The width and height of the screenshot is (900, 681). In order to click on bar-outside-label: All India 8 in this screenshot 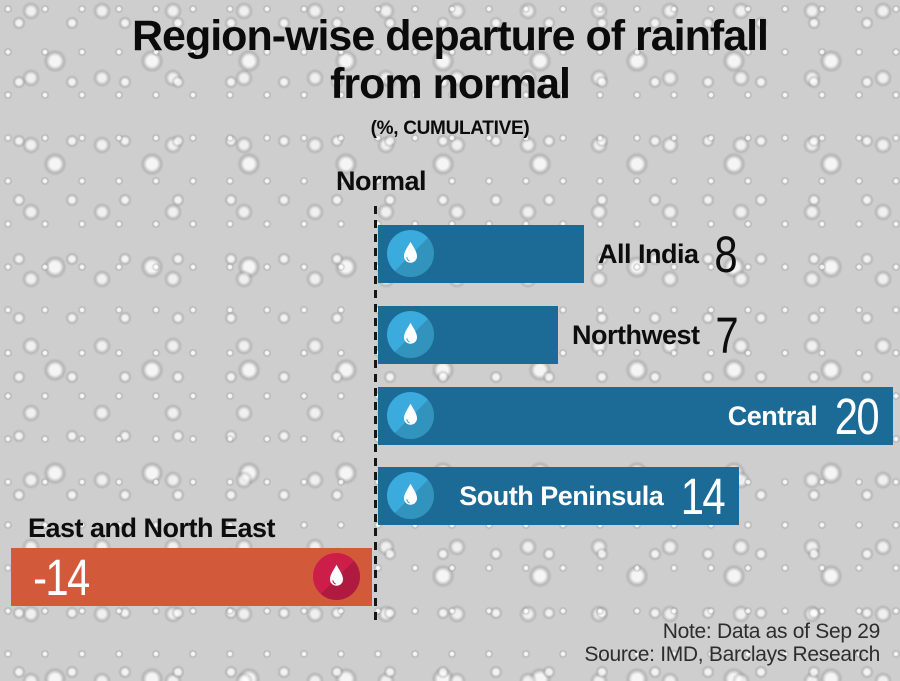, I will do `click(668, 254)`.